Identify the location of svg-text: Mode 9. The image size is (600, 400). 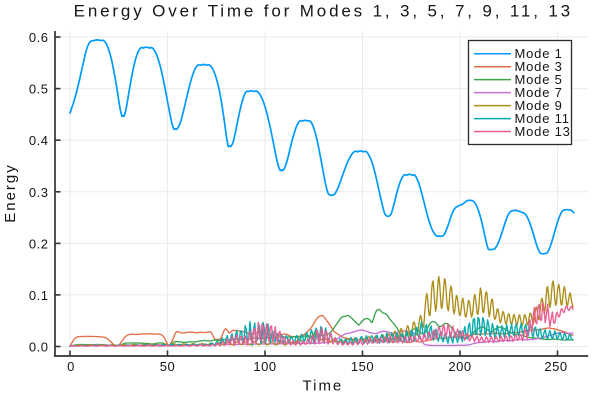
(539, 105).